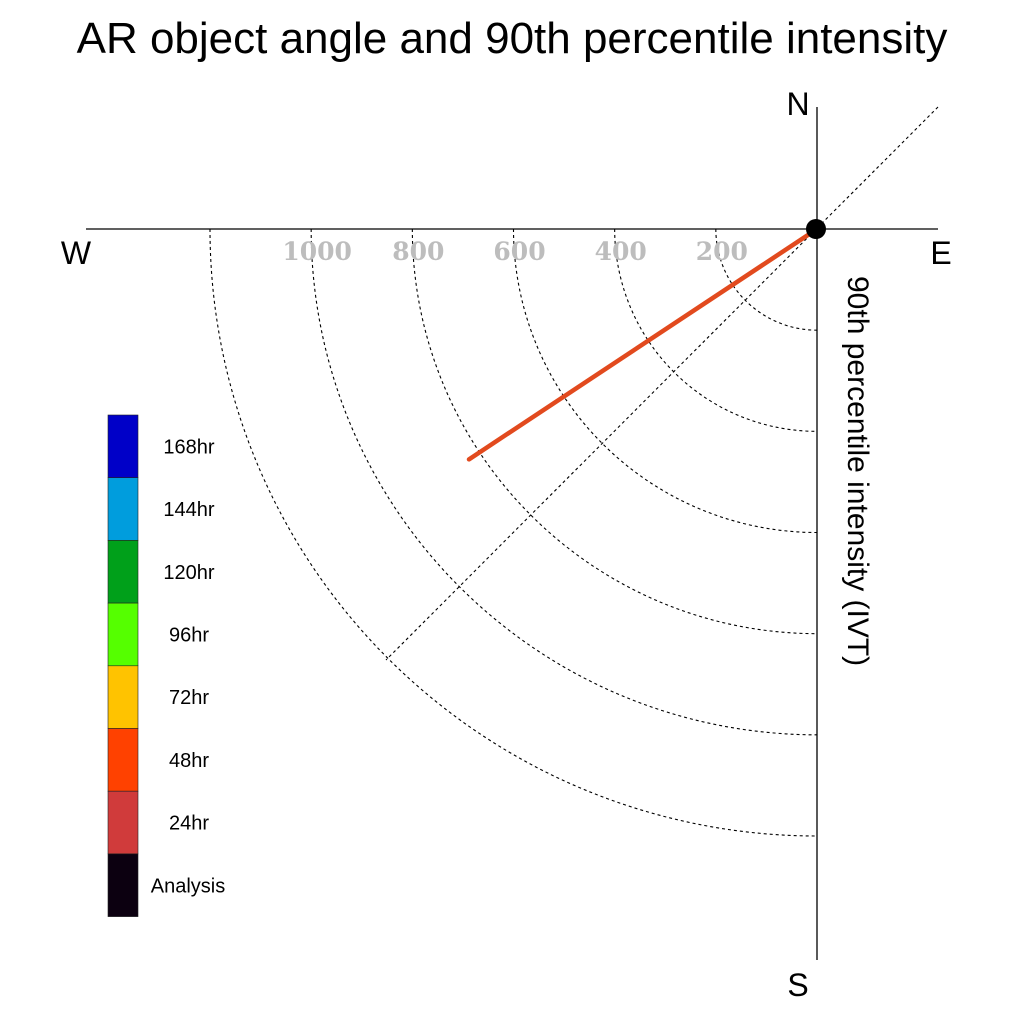  What do you see at coordinates (317, 251) in the screenshot?
I see `ring-label: 1000` at bounding box center [317, 251].